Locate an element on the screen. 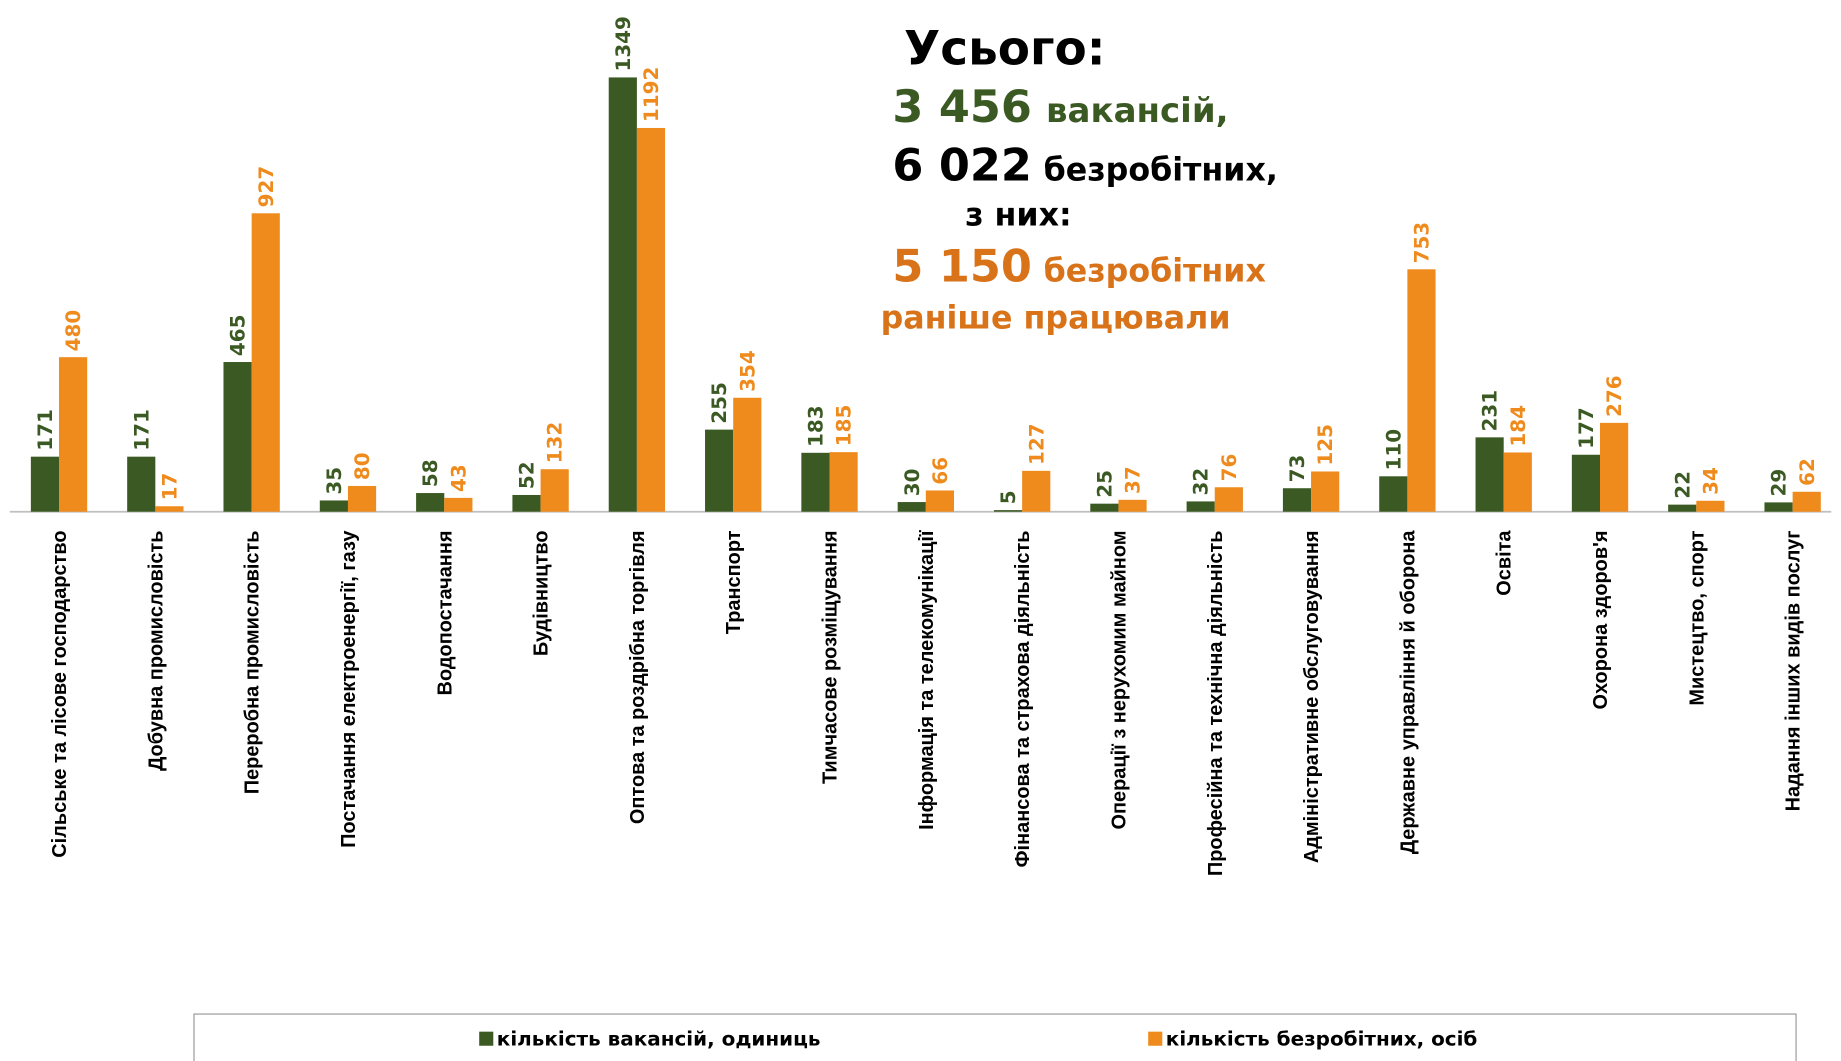  value-label: 17 is located at coordinates (169, 487).